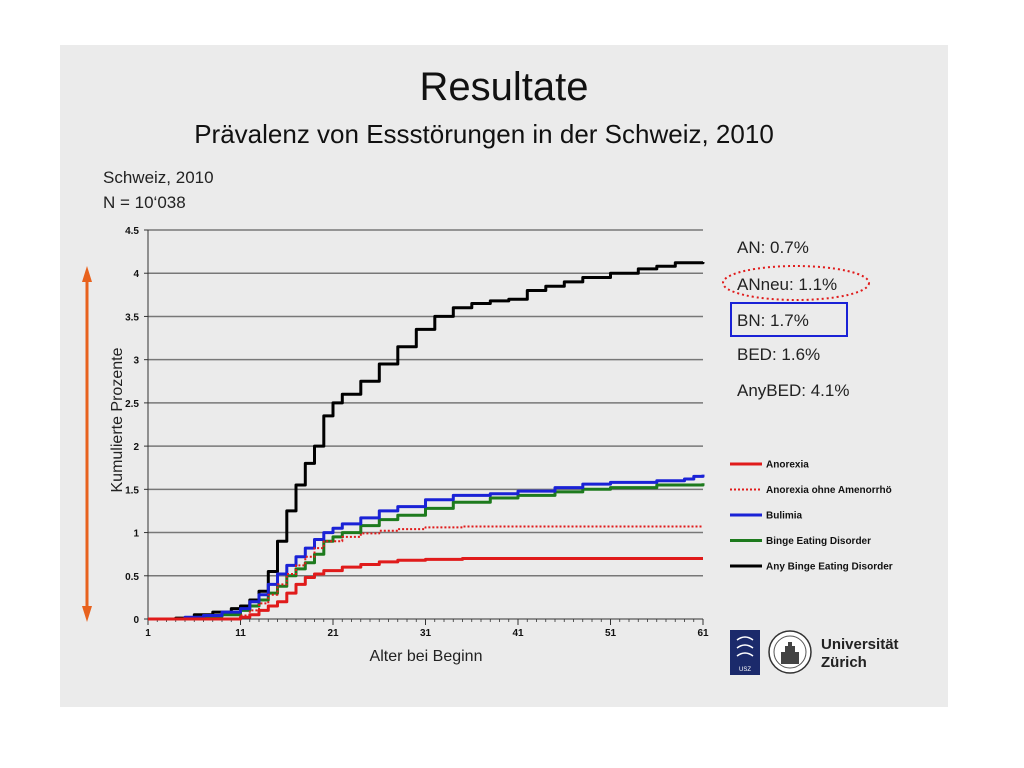 This screenshot has height=768, width=1024. I want to click on x-tick-label: 41, so click(518, 633).